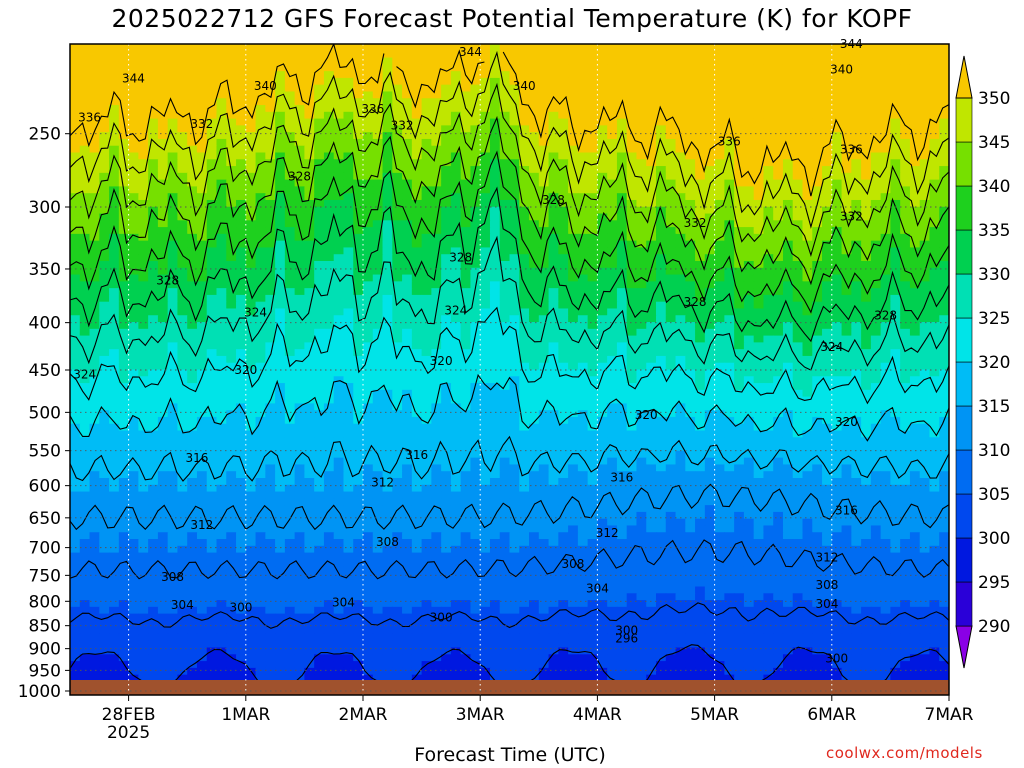  I want to click on y-tick-label: 300, so click(45, 208).